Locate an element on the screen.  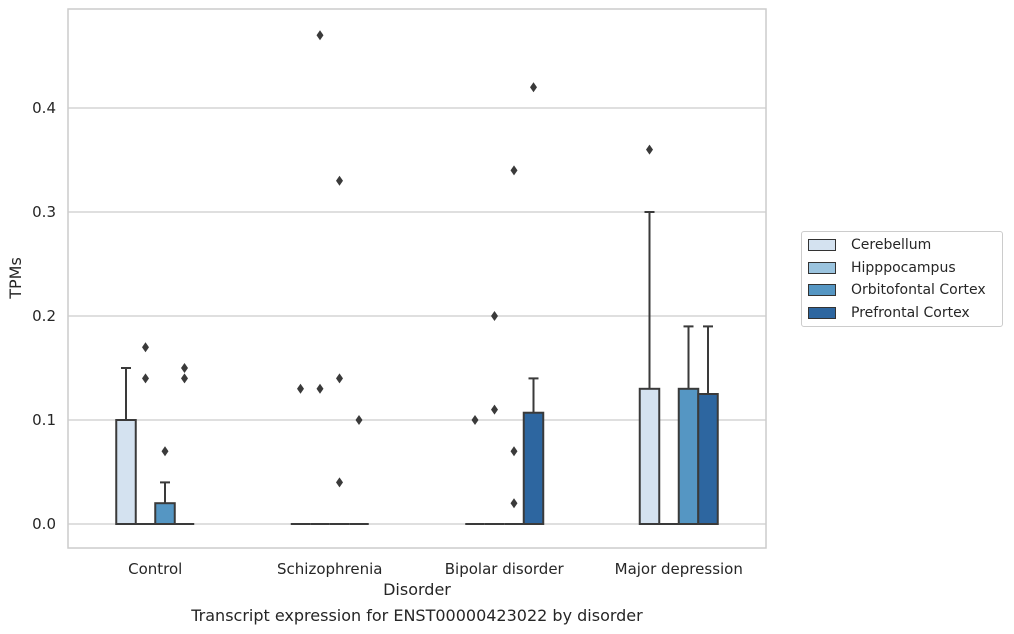
legend-label: Prefrontal Cortex is located at coordinates (910, 312).